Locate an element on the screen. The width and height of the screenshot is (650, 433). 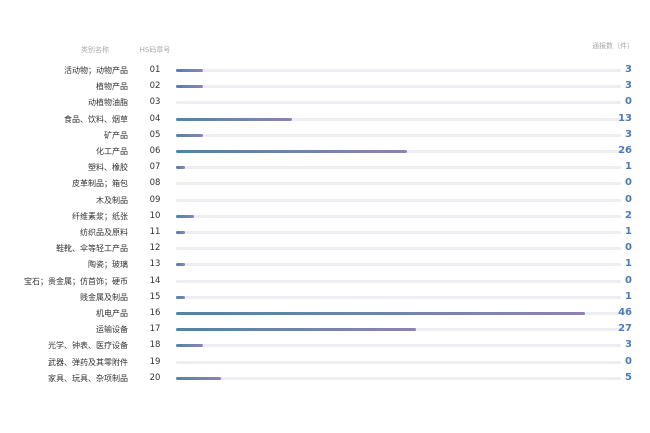
chart-row: 武器、弹药及其零附件 19 0 is located at coordinates (325, 363).